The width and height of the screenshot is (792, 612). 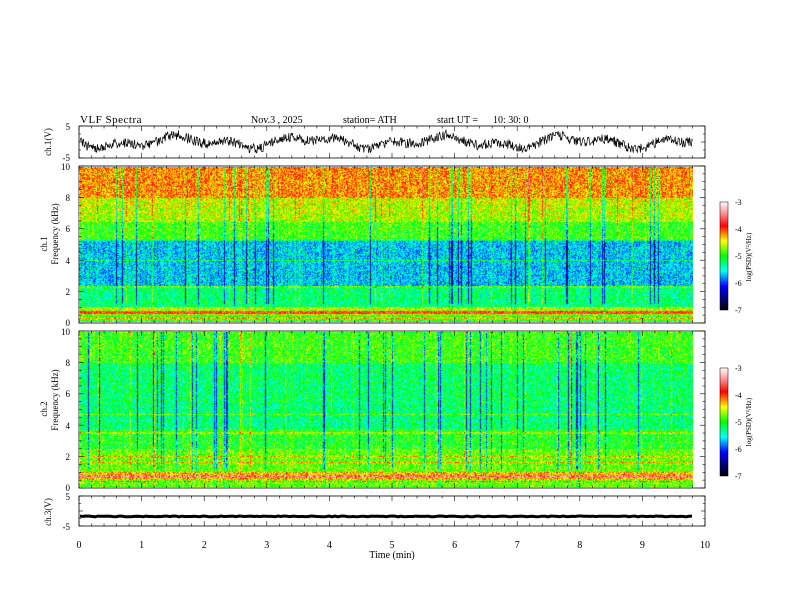 What do you see at coordinates (67, 527) in the screenshot?
I see `ch3-ytick-bottom: -5` at bounding box center [67, 527].